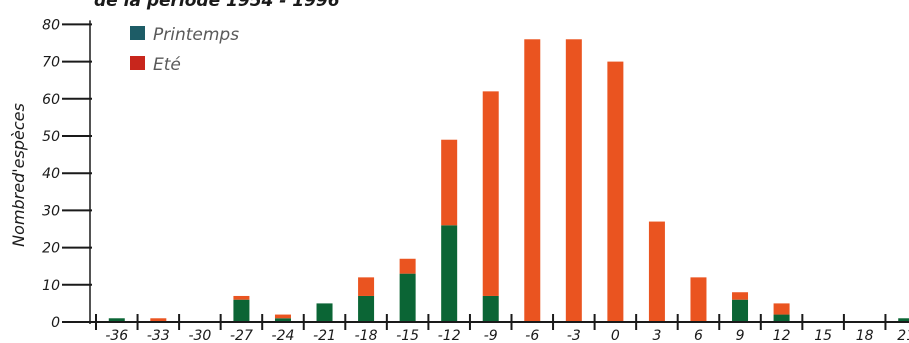 This screenshot has height=343, width=909. What do you see at coordinates (167, 65) in the screenshot?
I see `legend-label-ete: Eté` at bounding box center [167, 65].